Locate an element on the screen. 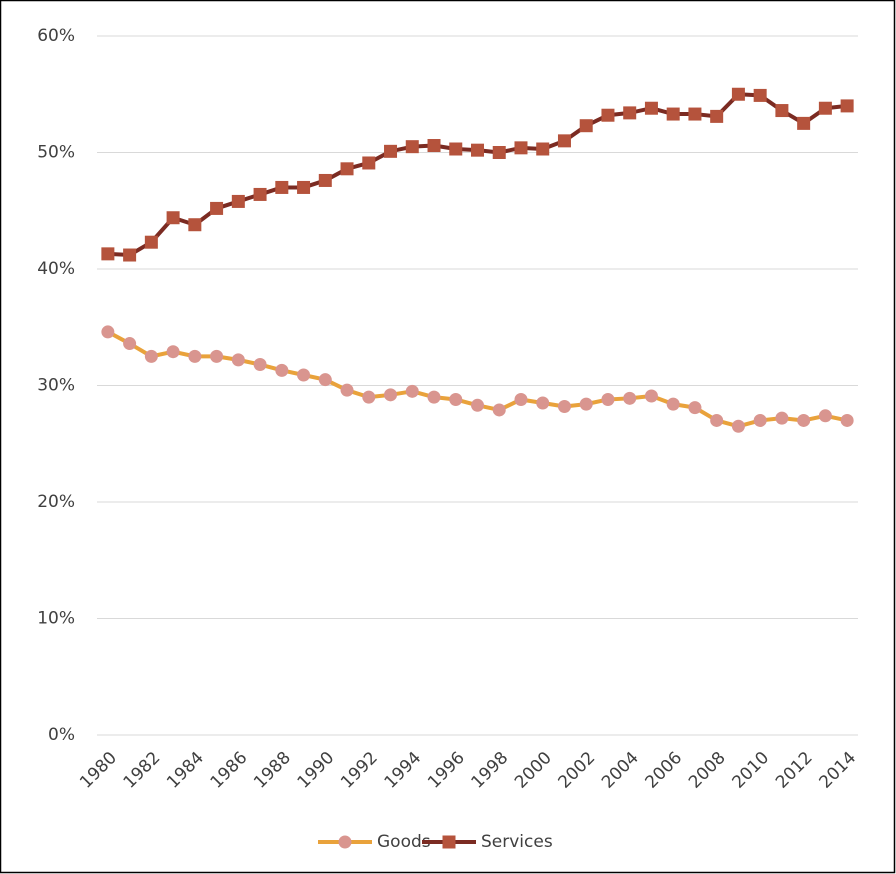 This screenshot has height=874, width=896. y-tick-label: 40% is located at coordinates (56, 269).